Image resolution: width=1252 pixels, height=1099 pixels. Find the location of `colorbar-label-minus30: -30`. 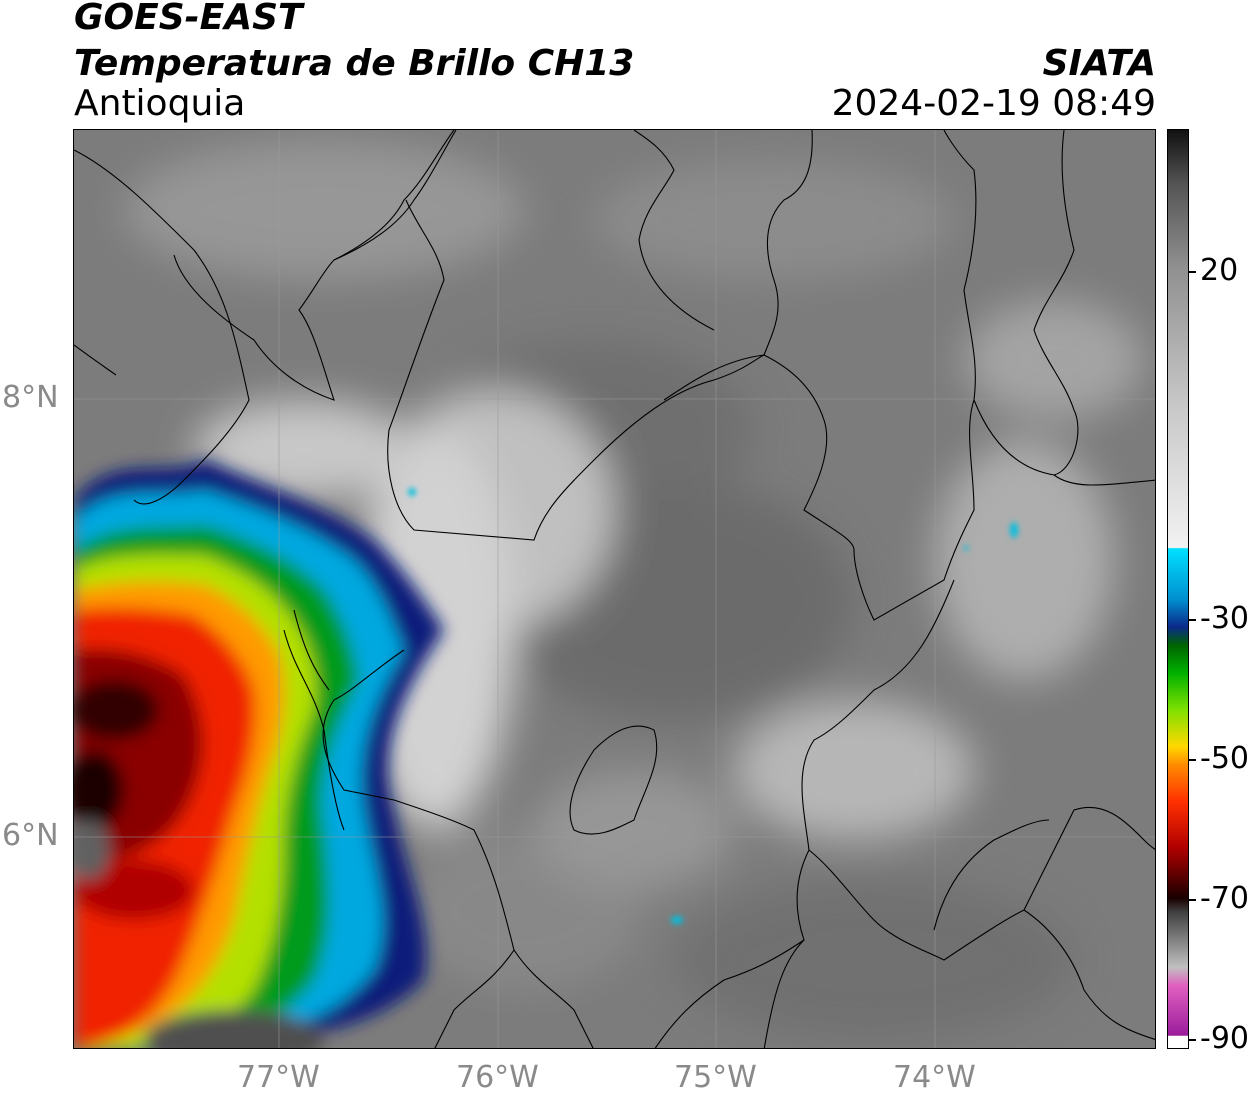

colorbar-label-minus30: -30 is located at coordinates (1224, 618).